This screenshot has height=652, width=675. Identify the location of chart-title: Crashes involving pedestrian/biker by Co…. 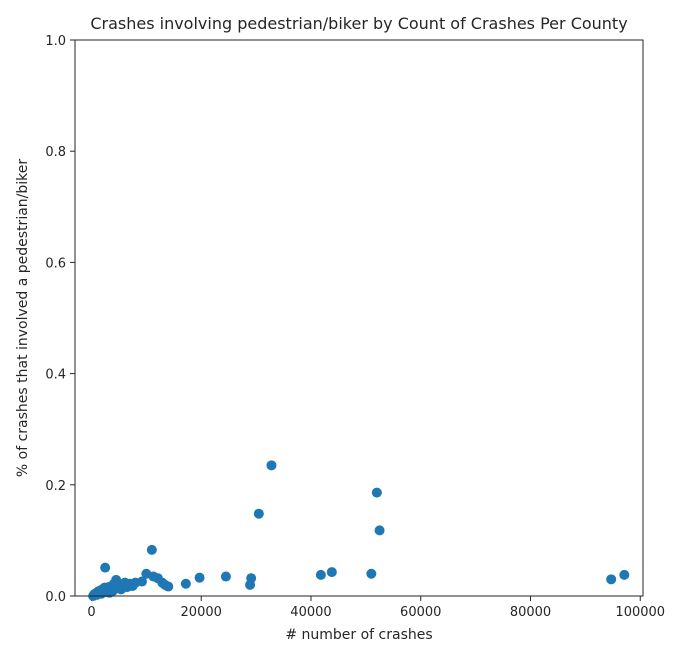
(358, 23).